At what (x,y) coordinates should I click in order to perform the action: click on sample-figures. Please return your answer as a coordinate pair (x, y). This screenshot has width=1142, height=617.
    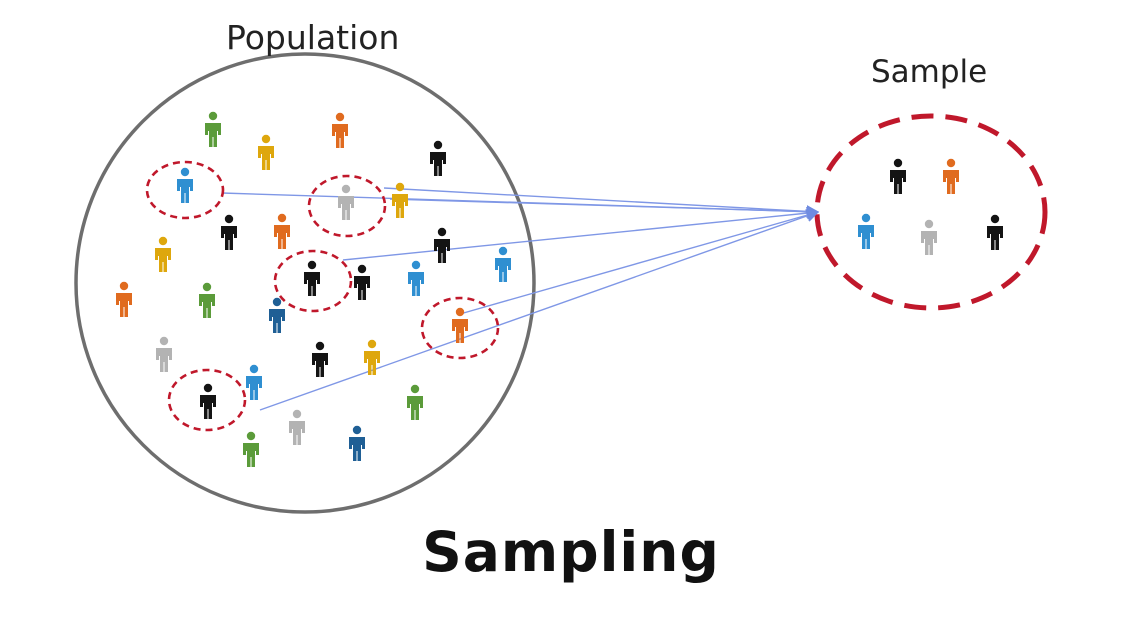
    Looking at the image, I should click on (930, 206).